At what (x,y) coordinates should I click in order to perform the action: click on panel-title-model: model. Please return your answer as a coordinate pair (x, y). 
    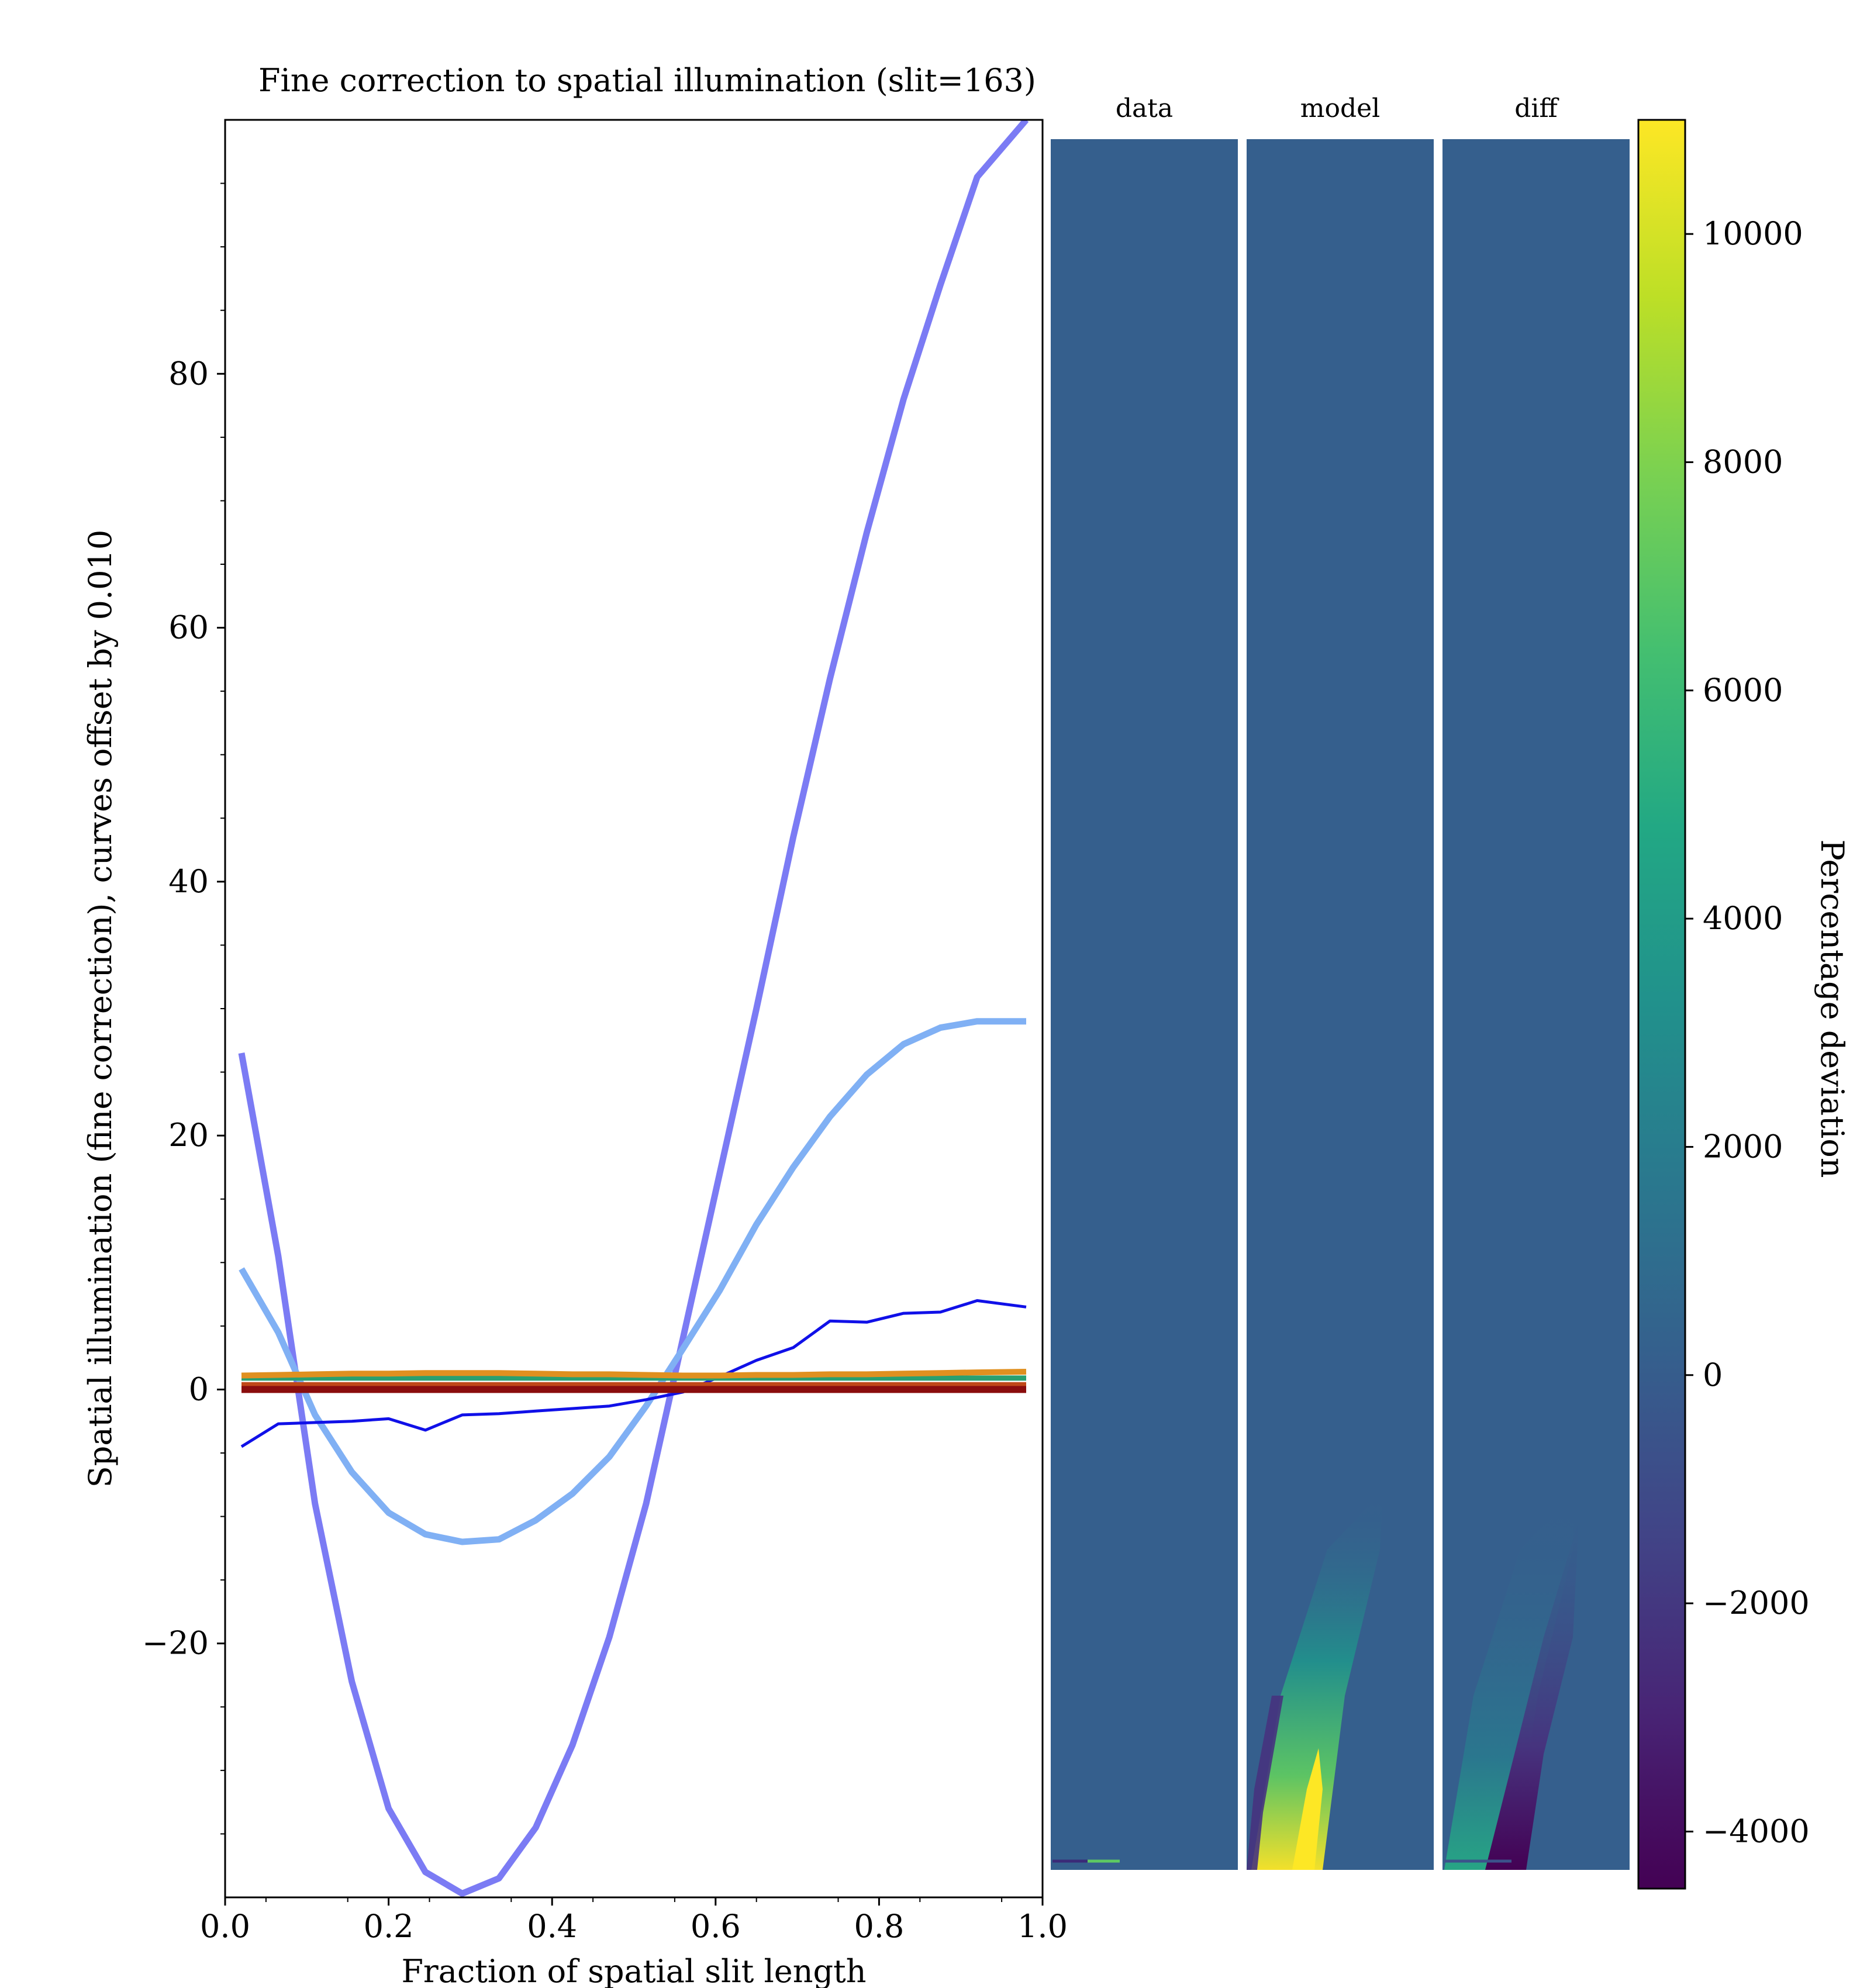
    Looking at the image, I should click on (1341, 108).